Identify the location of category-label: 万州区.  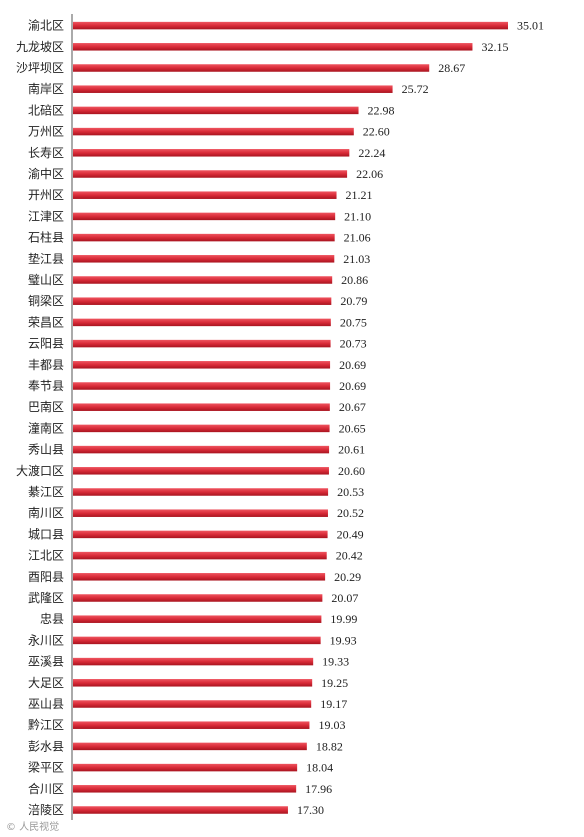
(46, 132).